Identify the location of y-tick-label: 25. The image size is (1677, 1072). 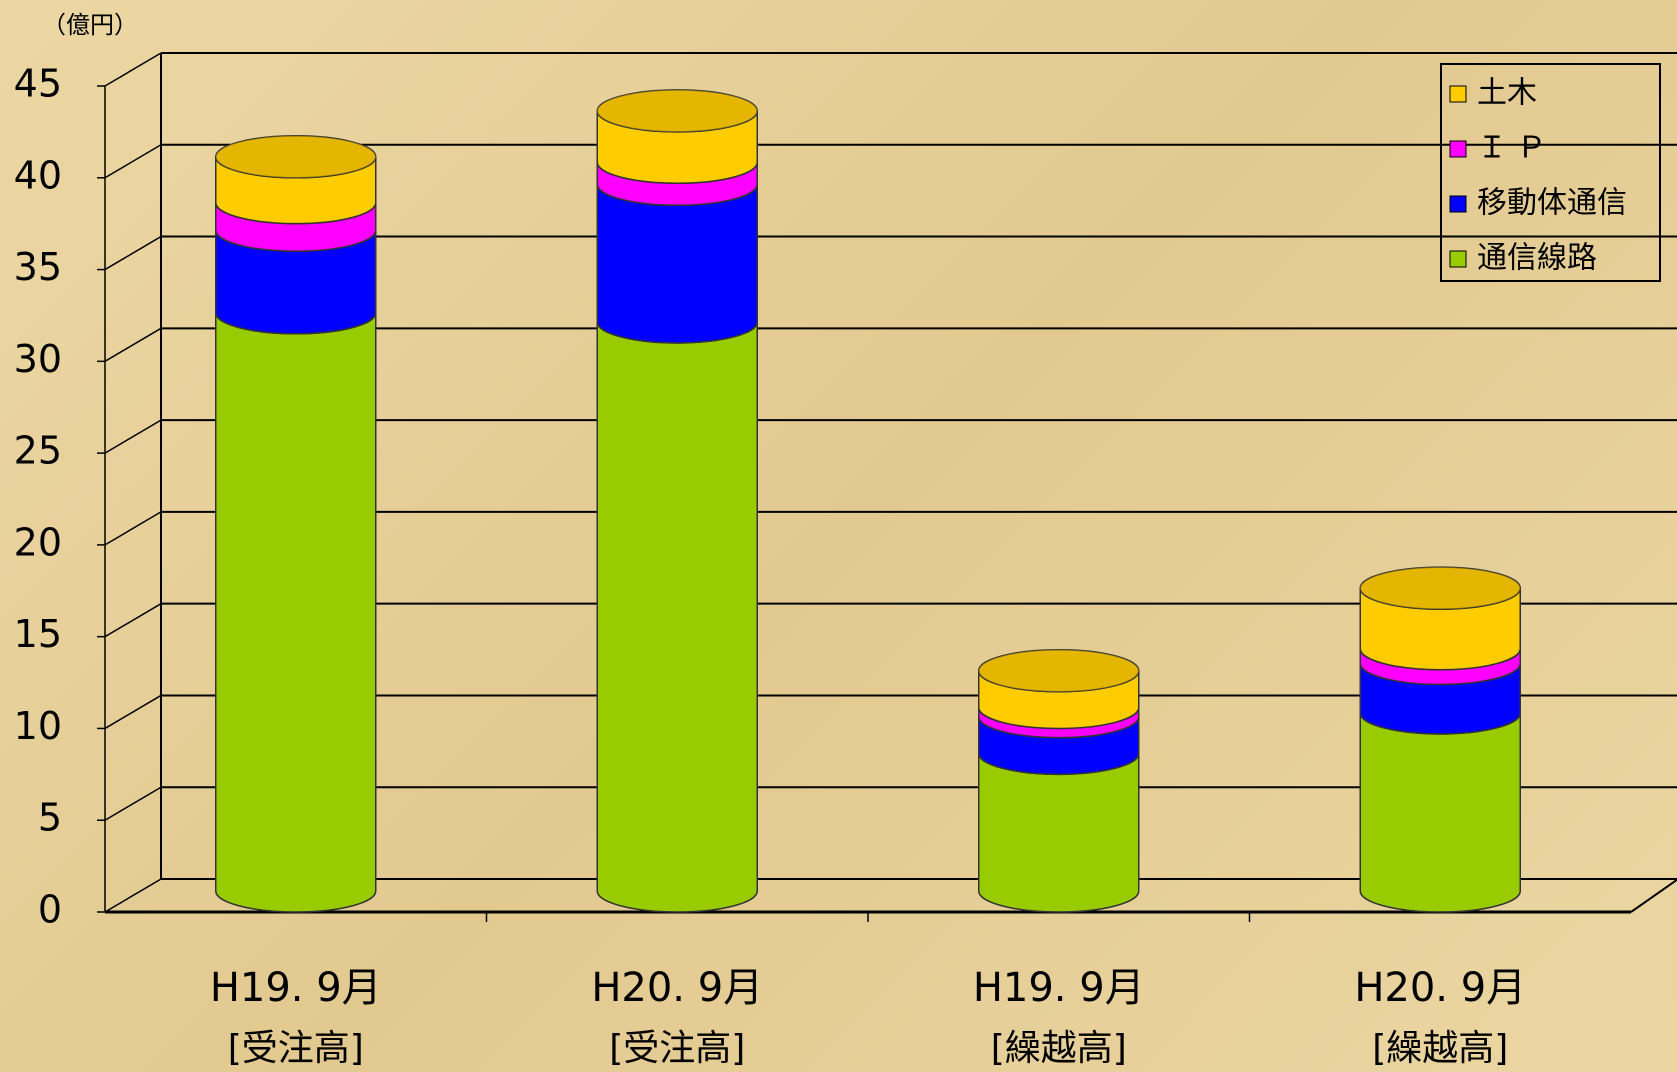
(38, 451).